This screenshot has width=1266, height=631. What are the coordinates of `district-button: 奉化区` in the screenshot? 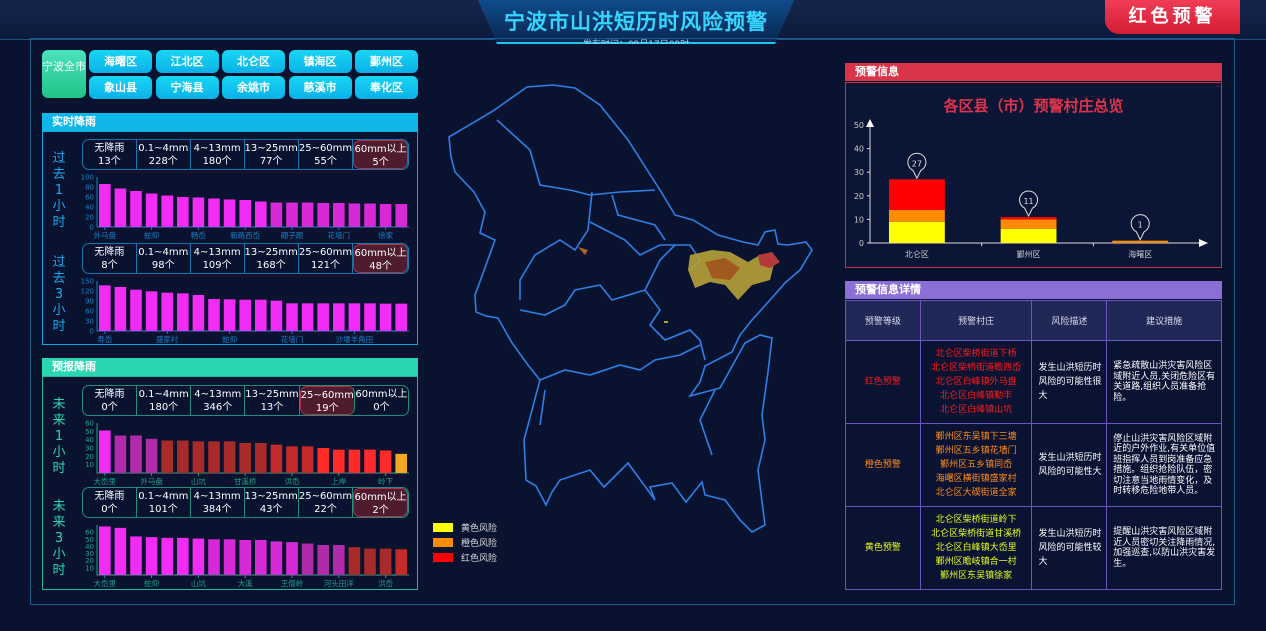 It's located at (386, 87).